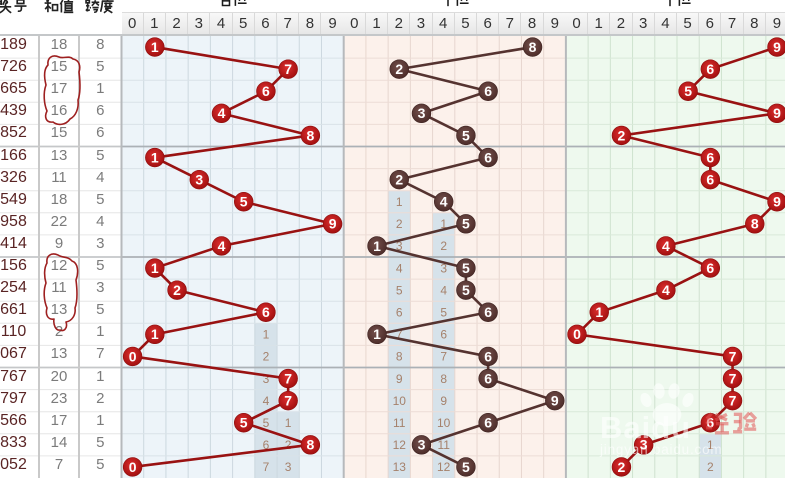 Image resolution: width=785 pixels, height=478 pixels. I want to click on sum-value: 18, so click(59, 44).